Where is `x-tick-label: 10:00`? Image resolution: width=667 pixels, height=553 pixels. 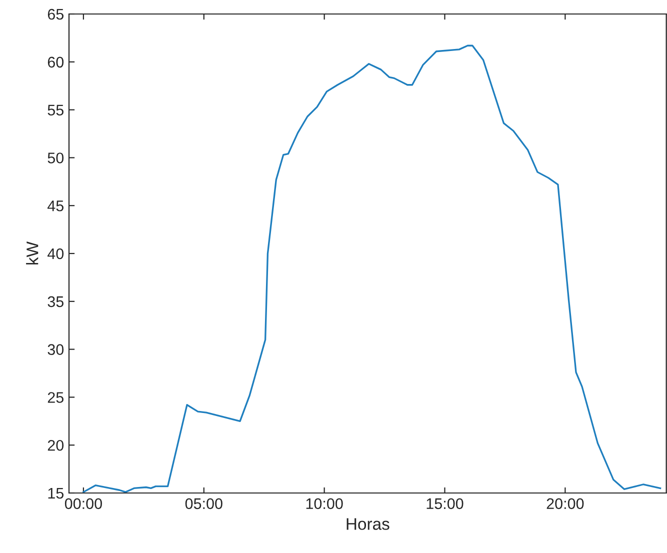 x-tick-label: 10:00 is located at coordinates (324, 504).